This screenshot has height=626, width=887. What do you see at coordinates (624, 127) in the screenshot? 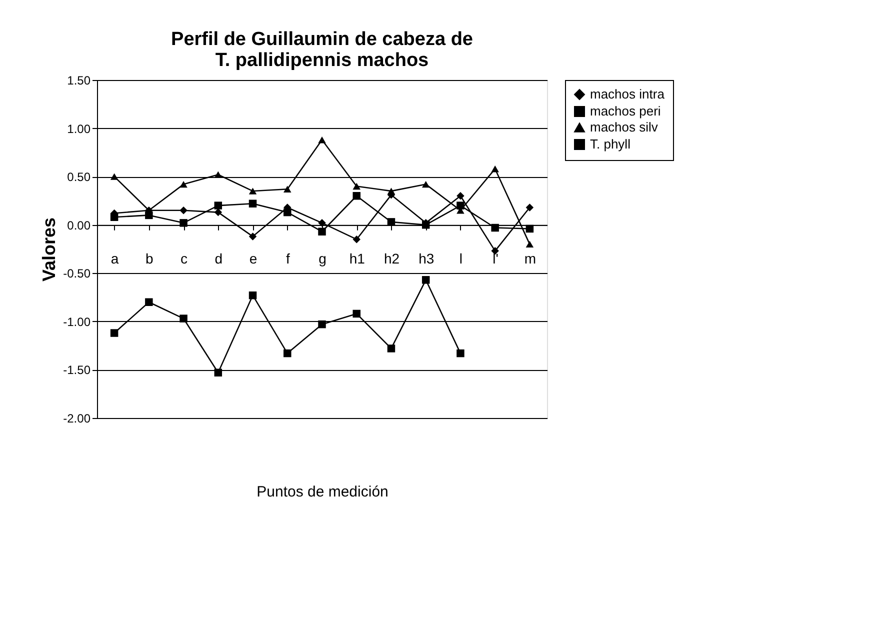
I see `legend-label: machos silv` at bounding box center [624, 127].